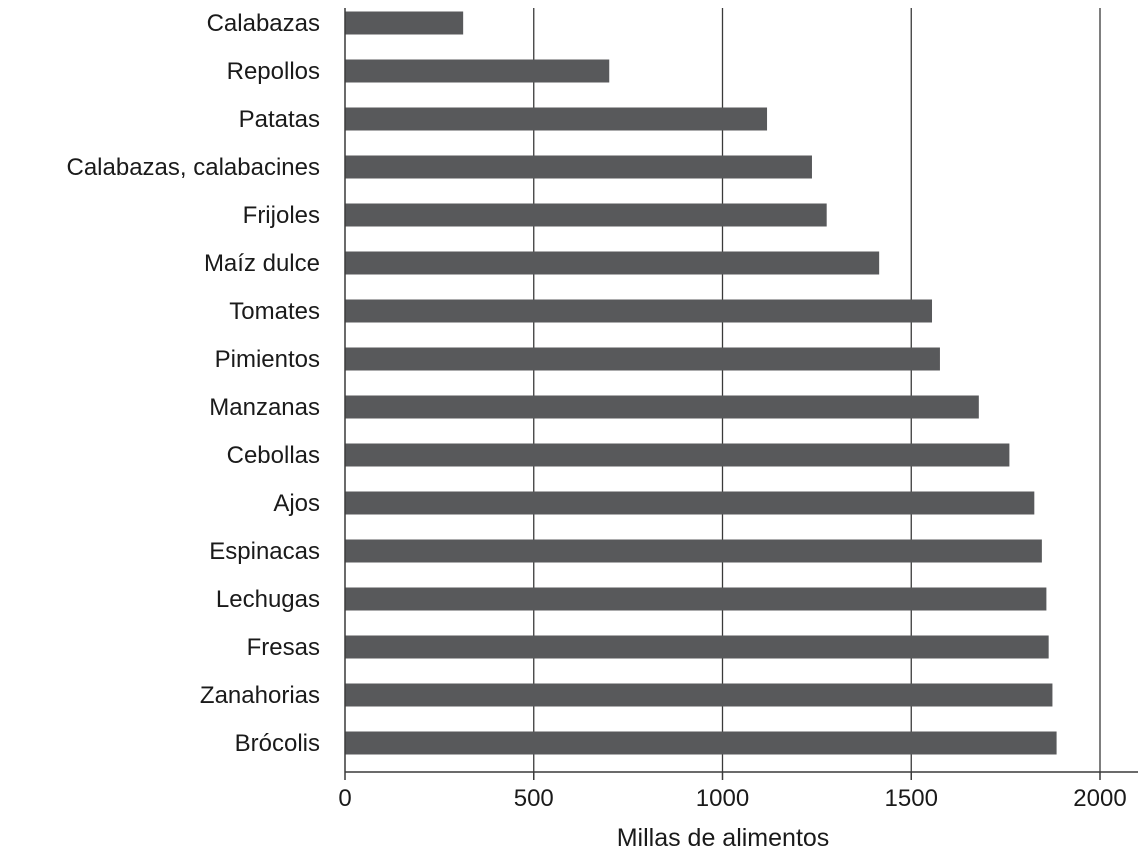 This screenshot has width=1141, height=853. Describe the element at coordinates (296, 503) in the screenshot. I see `category-label: Ajos` at that location.